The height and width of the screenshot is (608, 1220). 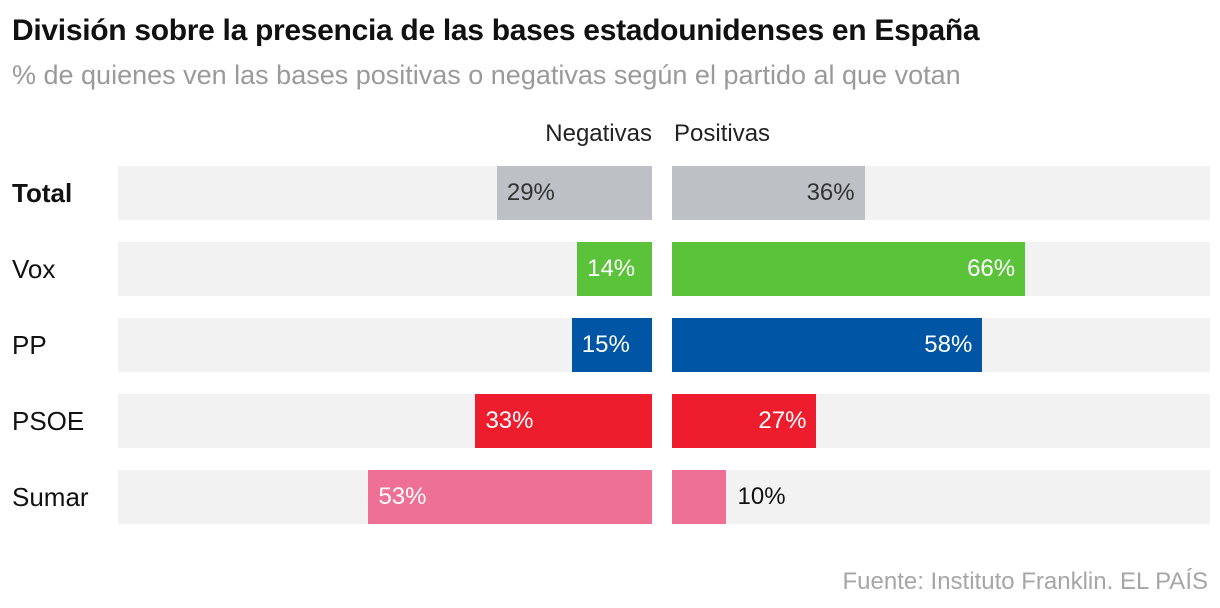 What do you see at coordinates (574, 193) in the screenshot?
I see `negative-bar-total` at bounding box center [574, 193].